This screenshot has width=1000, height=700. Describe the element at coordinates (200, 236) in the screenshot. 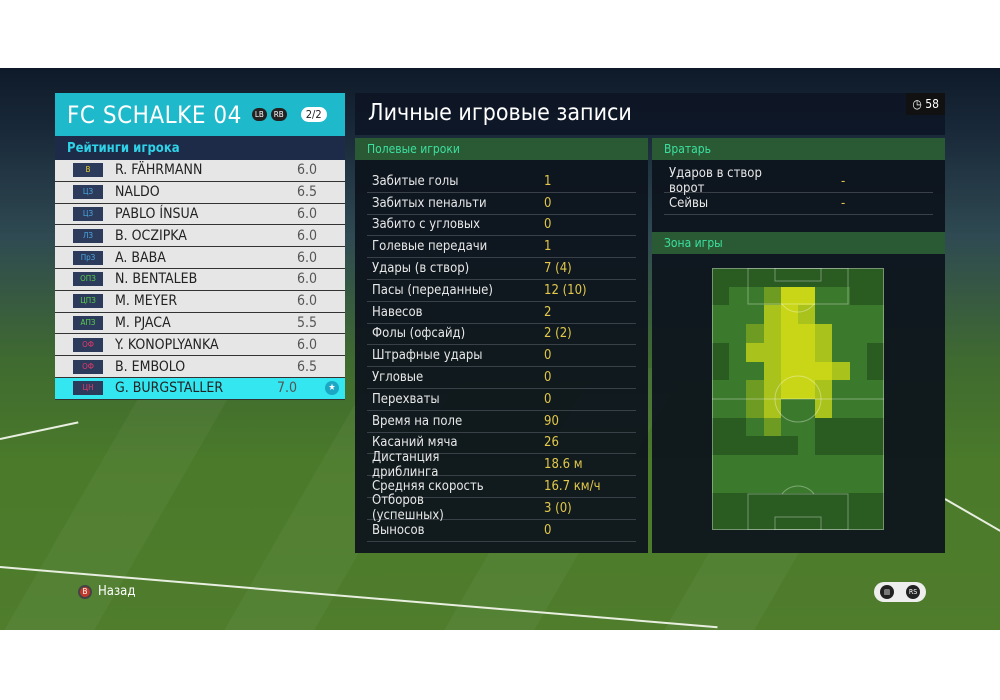

I see `player-row: ЛЗ B. OCZIPKA 6.0` at that location.